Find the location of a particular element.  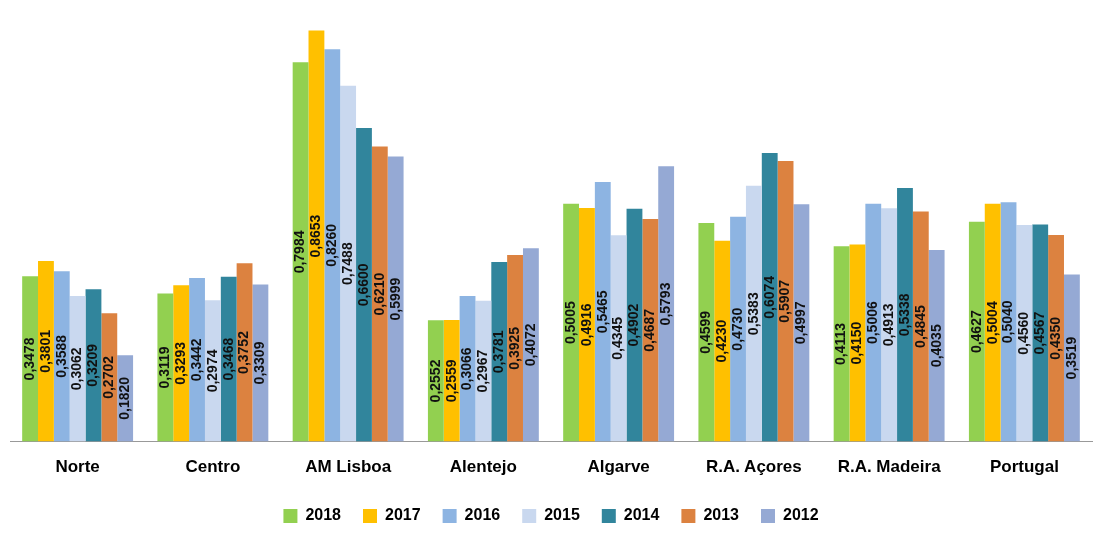

data-label: 0,4350 is located at coordinates (1054, 338).